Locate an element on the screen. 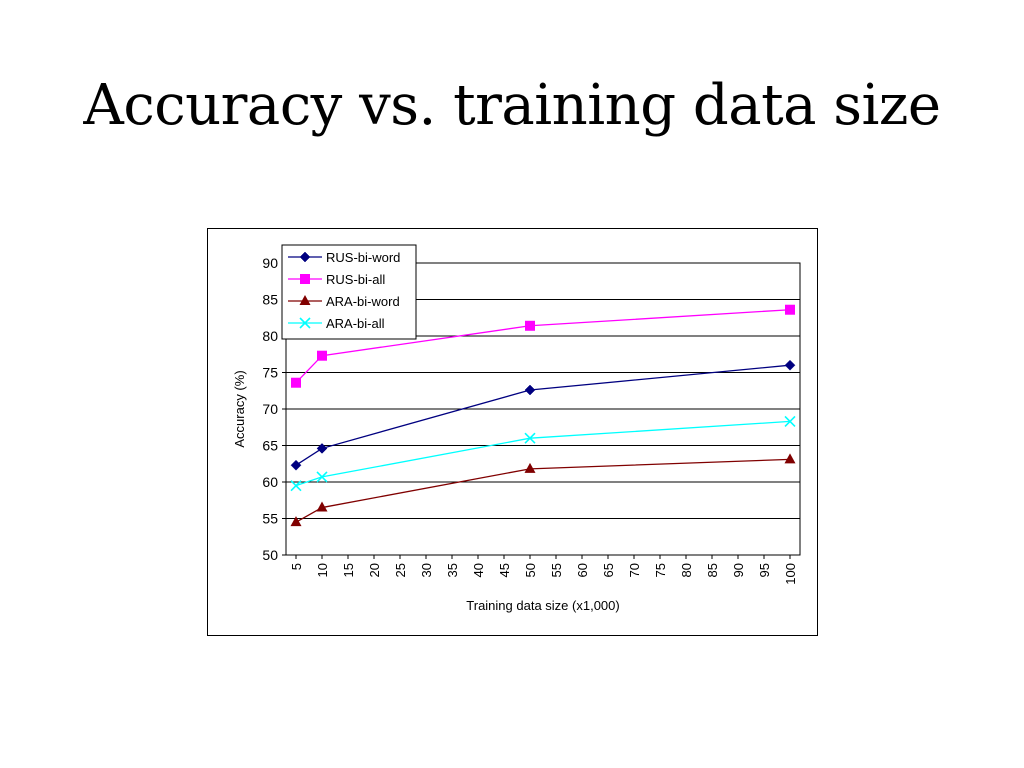 The image size is (1024, 768). x-tick-label: 75 is located at coordinates (660, 570).